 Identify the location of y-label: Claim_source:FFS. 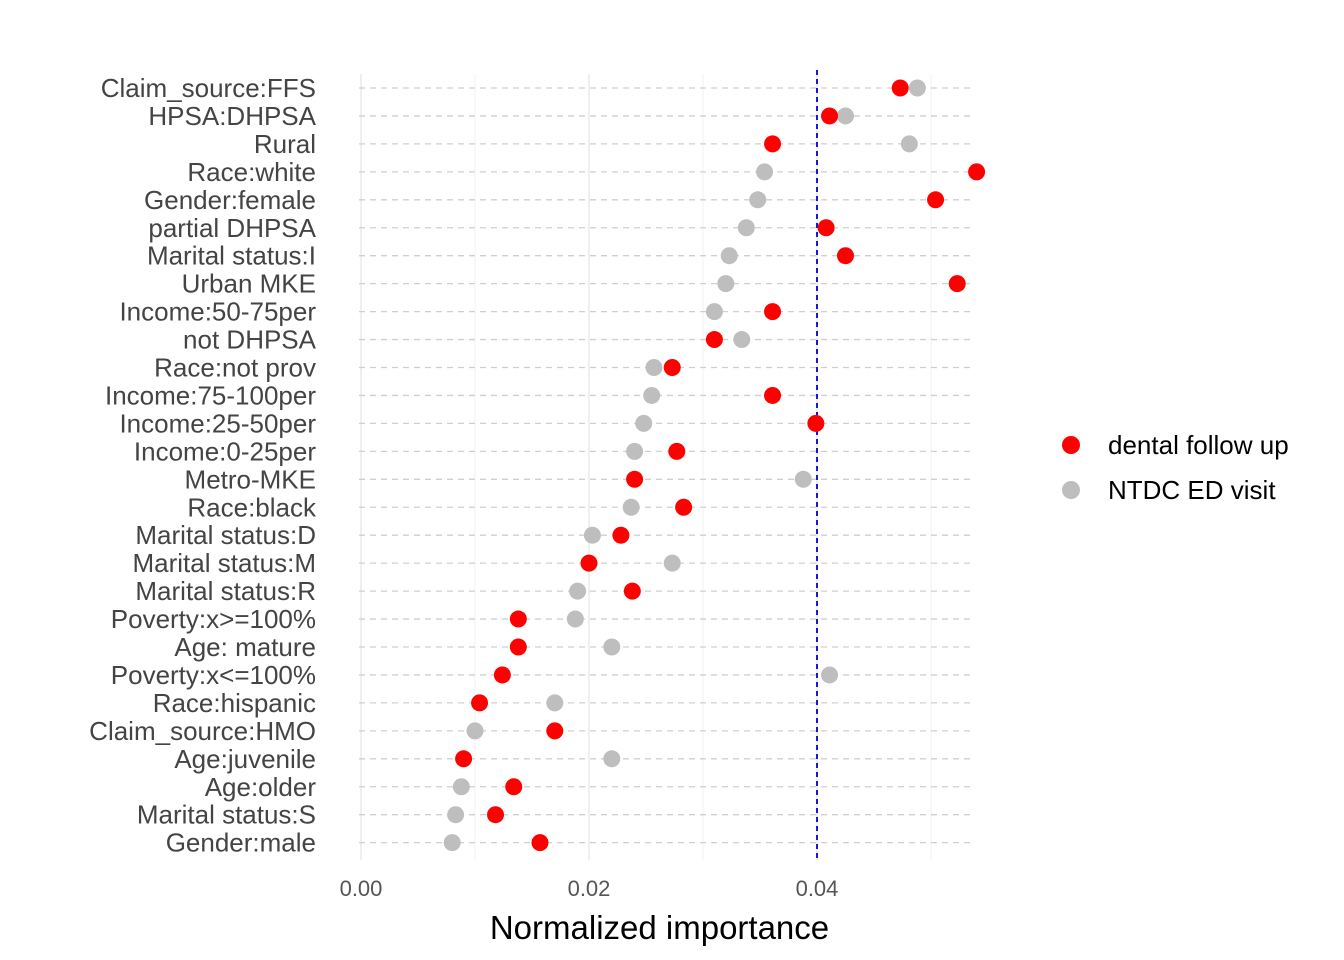
(208, 88).